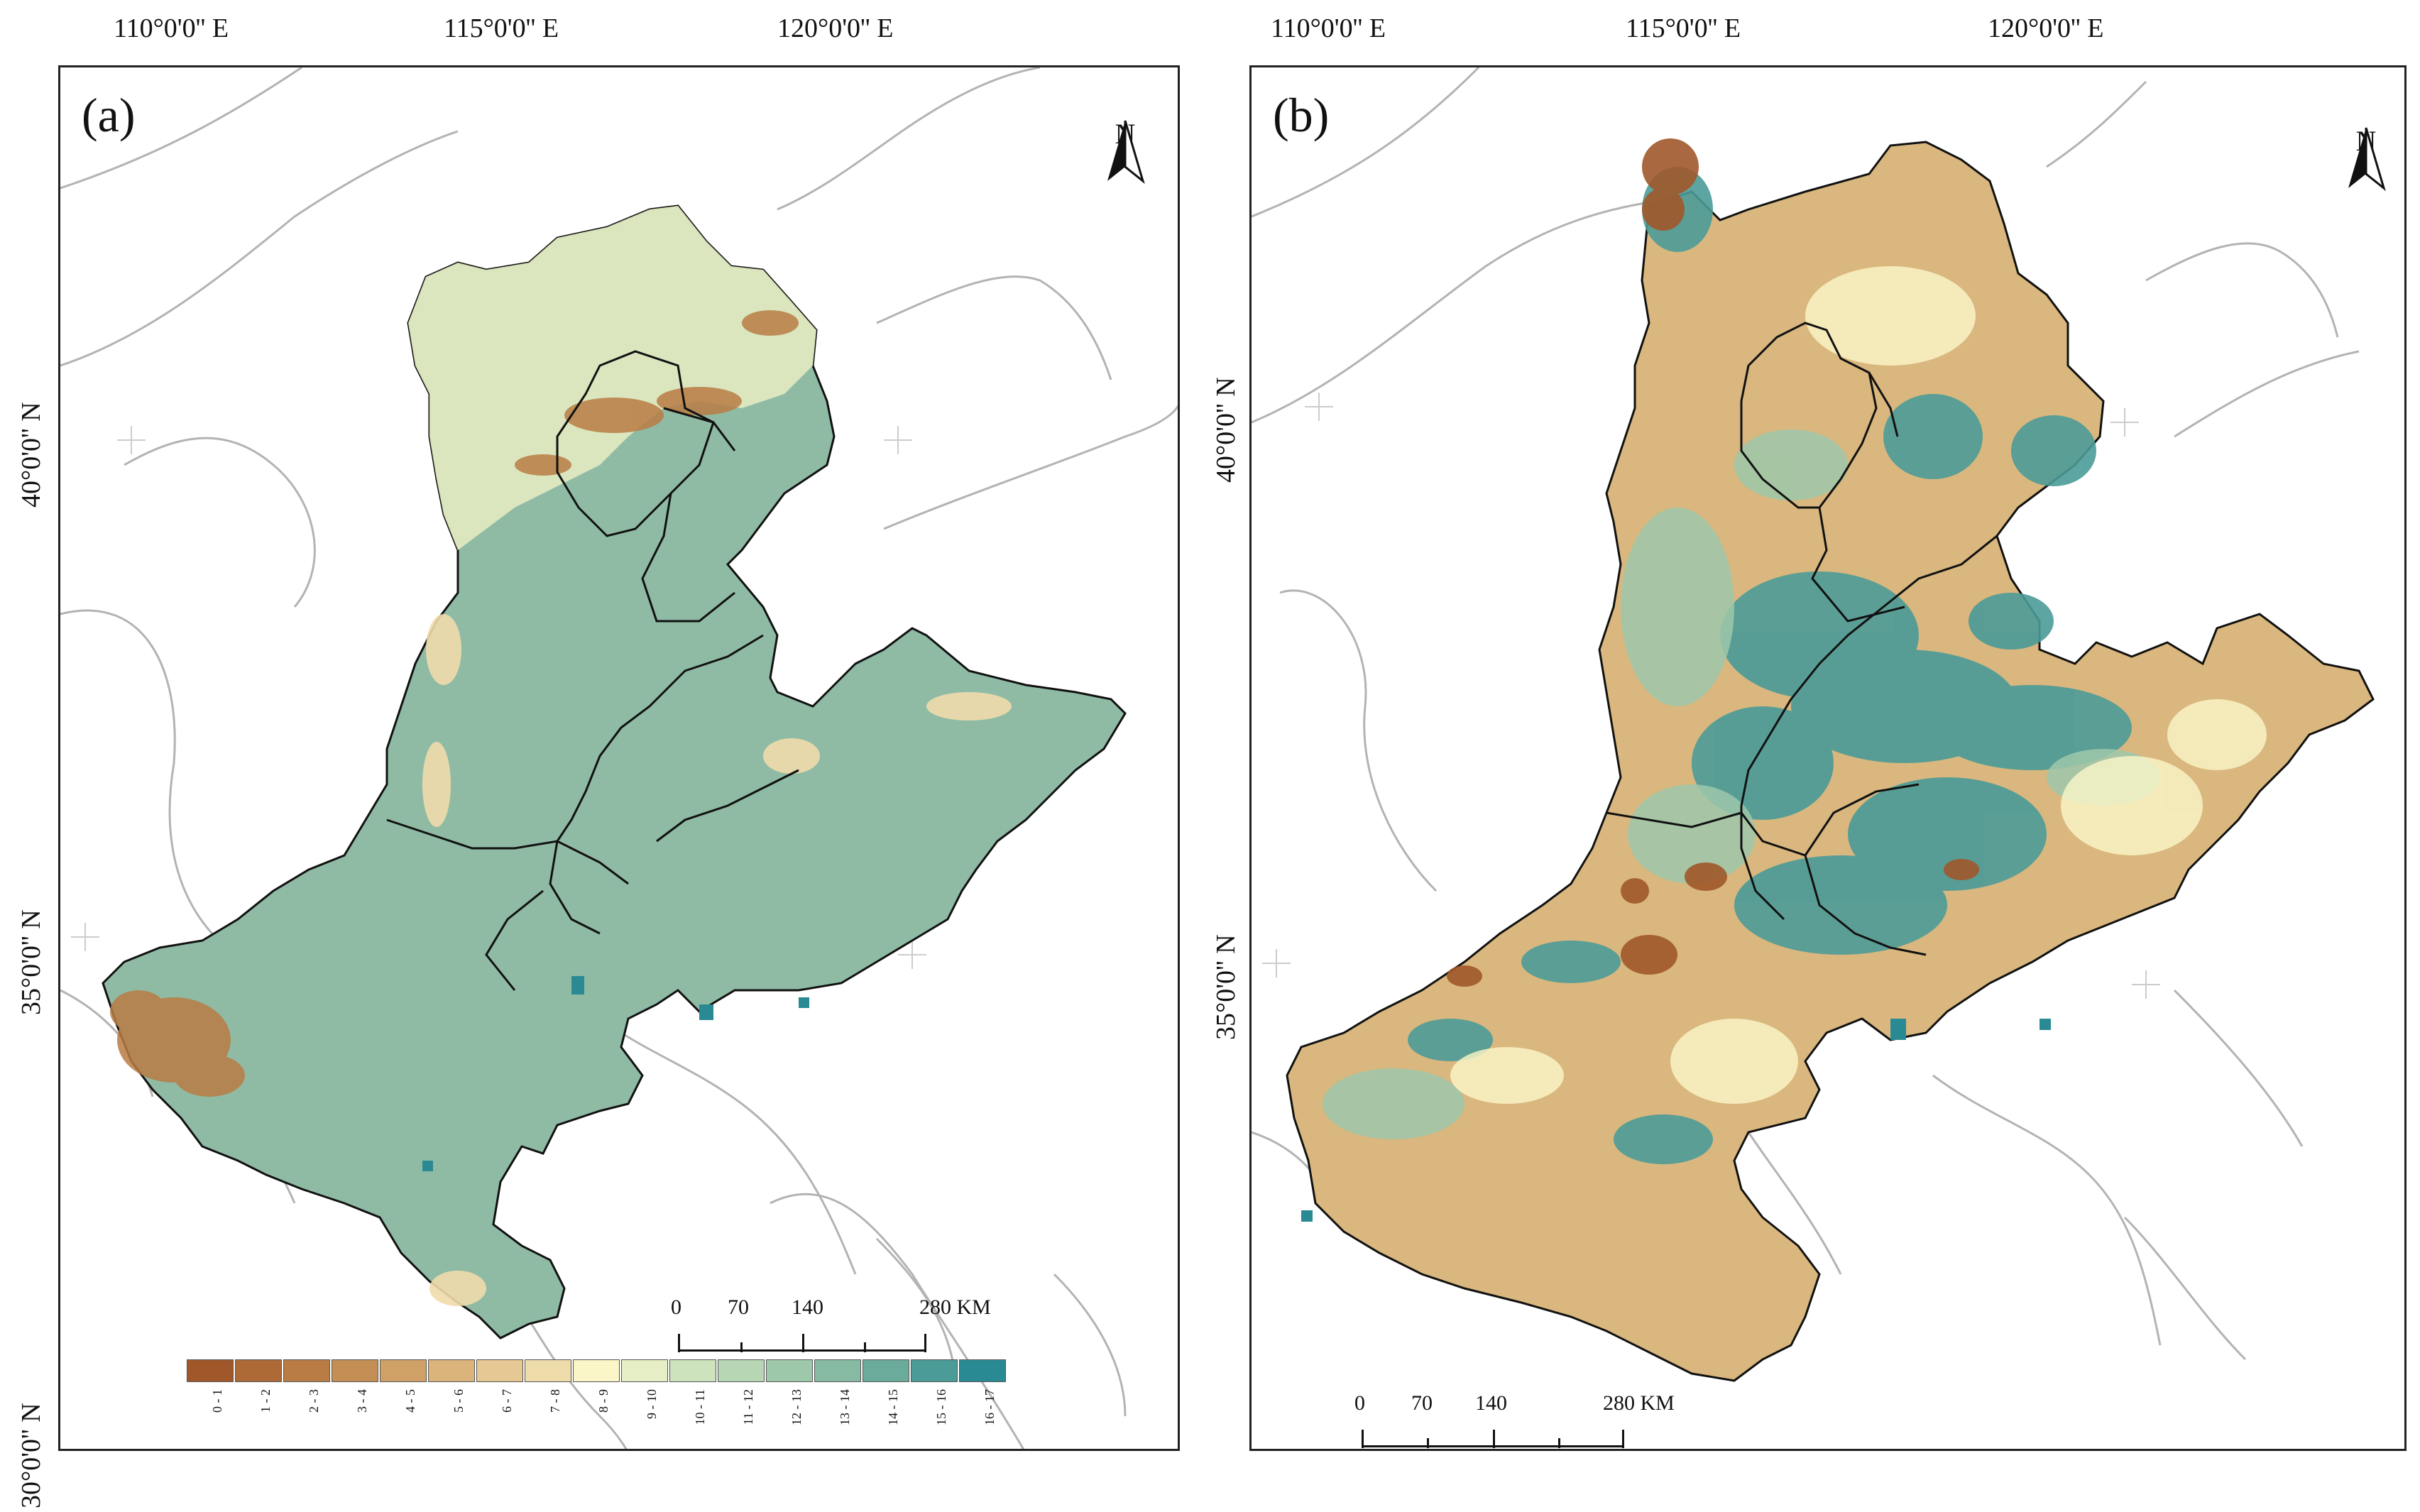  What do you see at coordinates (217, 1401) in the screenshot?
I see `legend-label-0: 0 - 1` at bounding box center [217, 1401].